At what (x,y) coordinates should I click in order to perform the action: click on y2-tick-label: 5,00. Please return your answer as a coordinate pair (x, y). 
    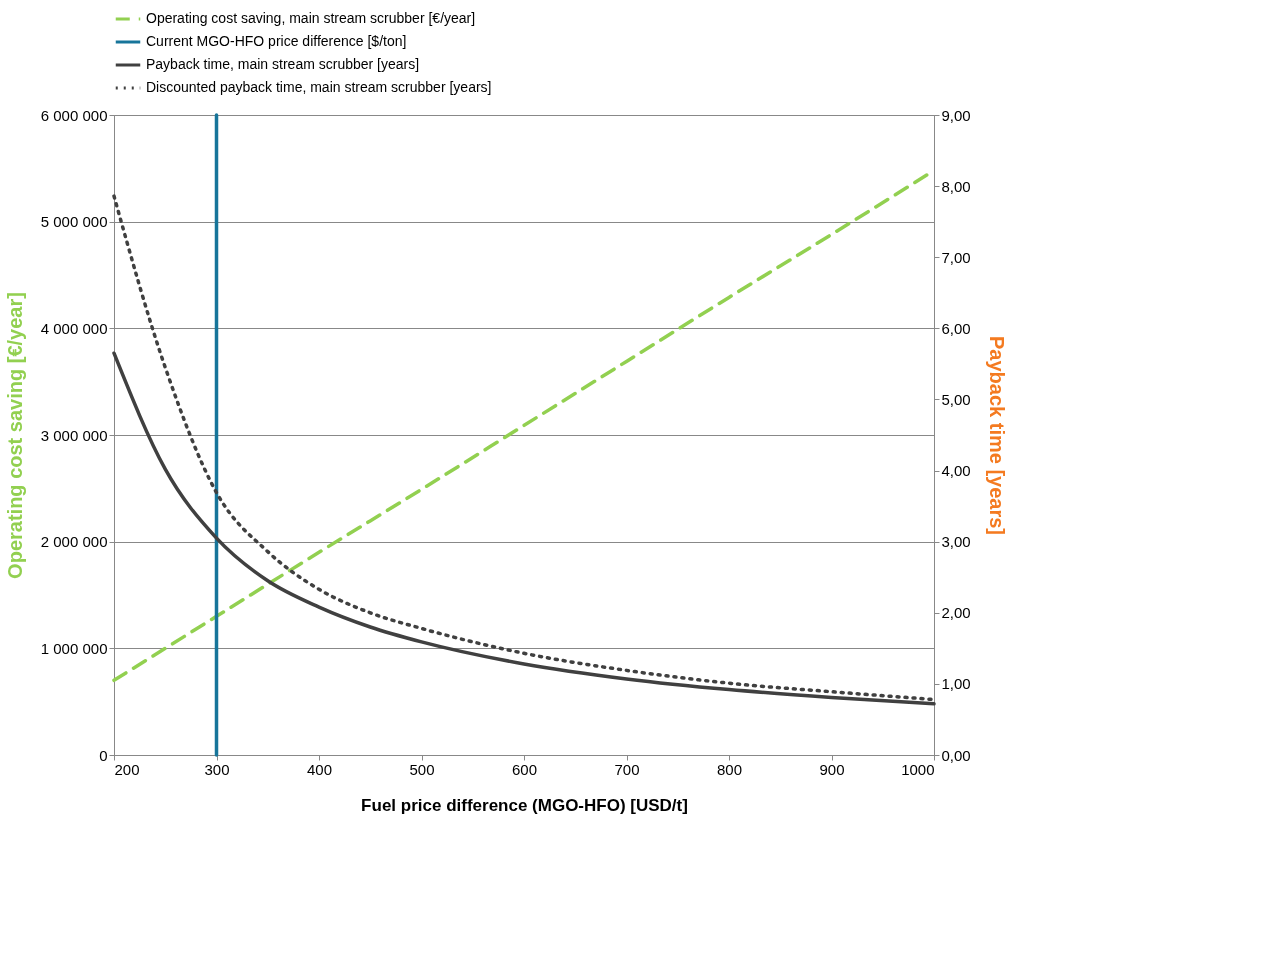
    Looking at the image, I should click on (956, 399).